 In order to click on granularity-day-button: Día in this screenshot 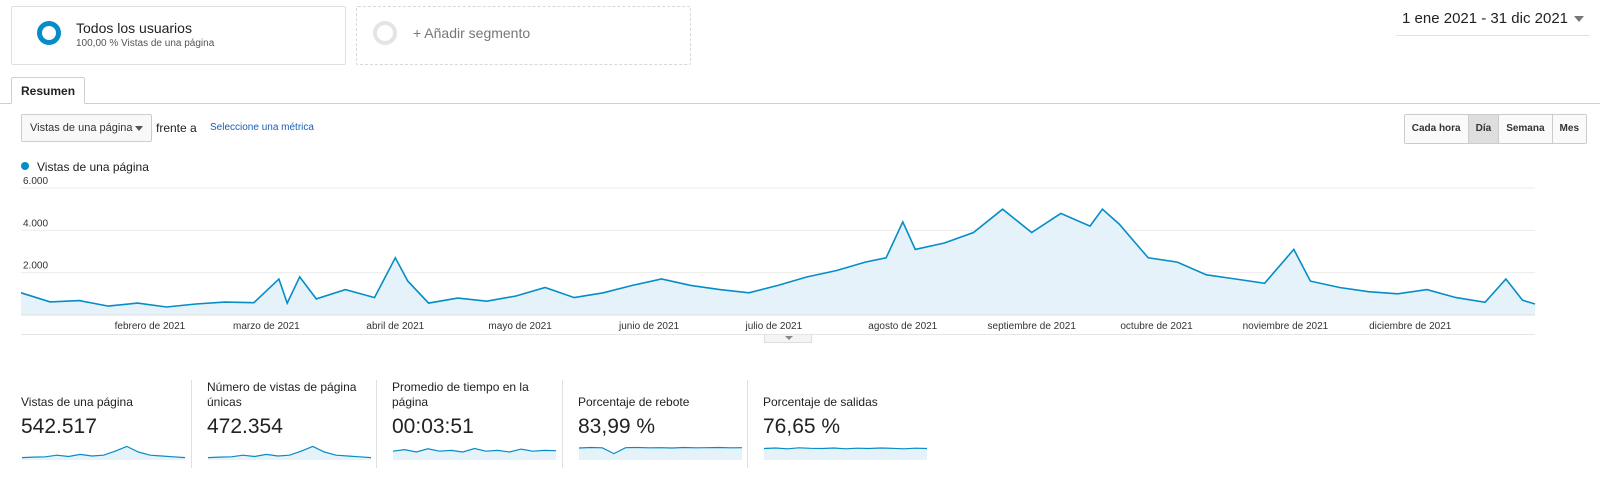, I will do `click(1484, 129)`.